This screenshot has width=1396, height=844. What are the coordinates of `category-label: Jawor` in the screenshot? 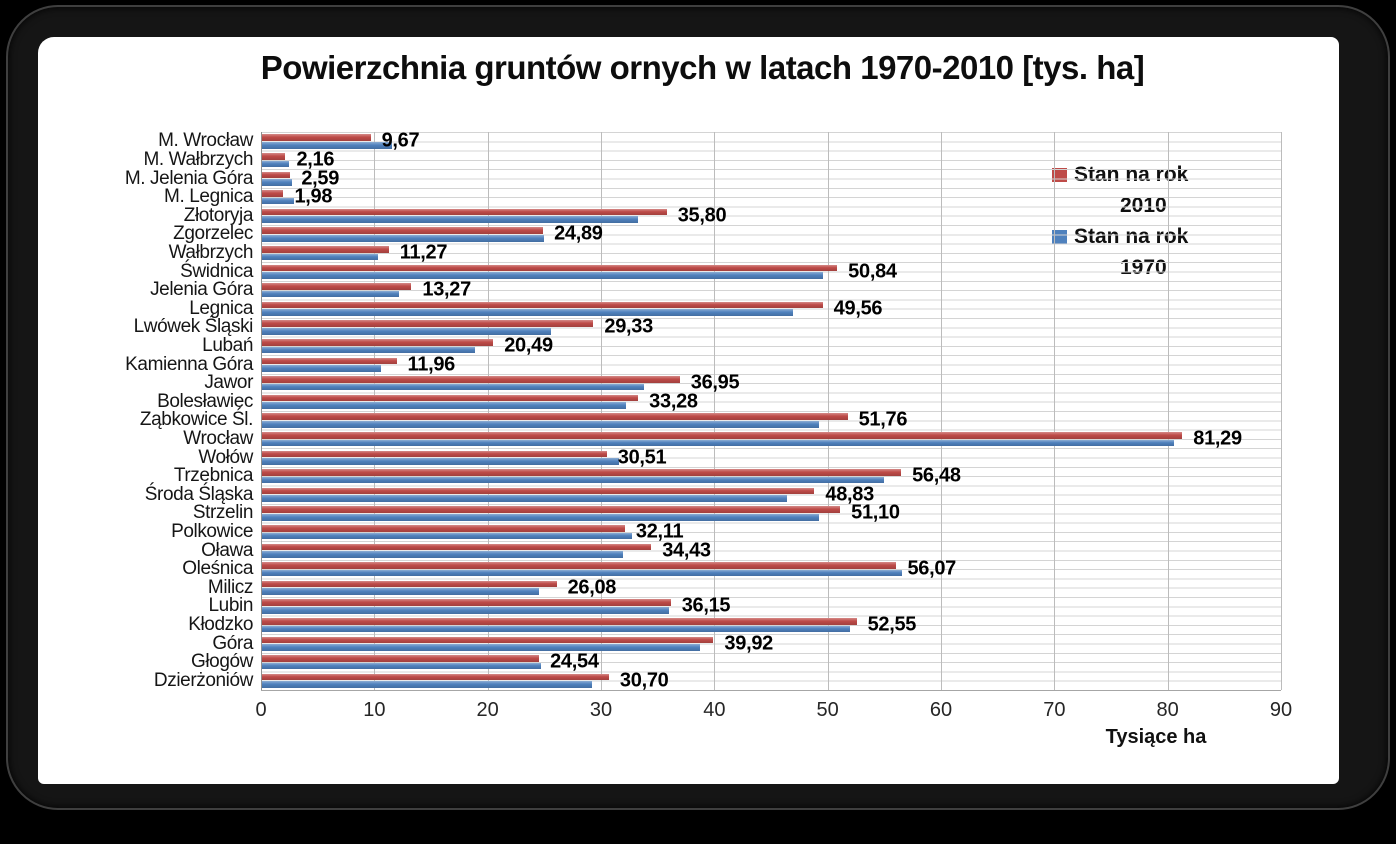 It's located at (228, 383).